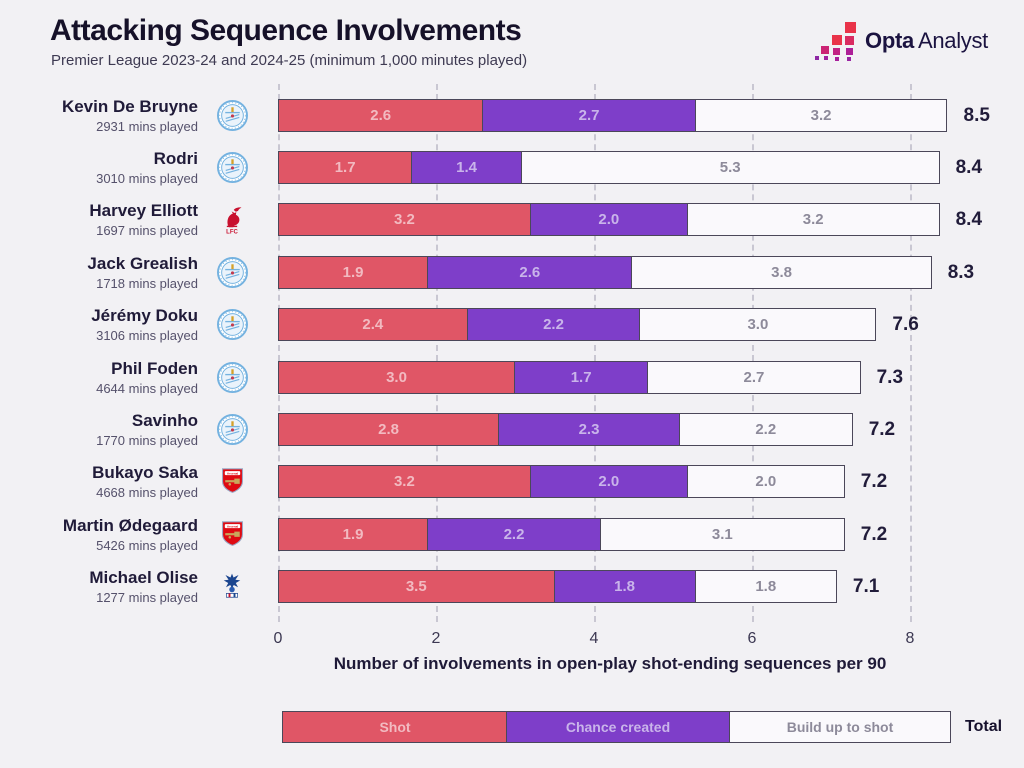  Describe the element at coordinates (752, 638) in the screenshot. I see `x-tick-label: 6` at that location.